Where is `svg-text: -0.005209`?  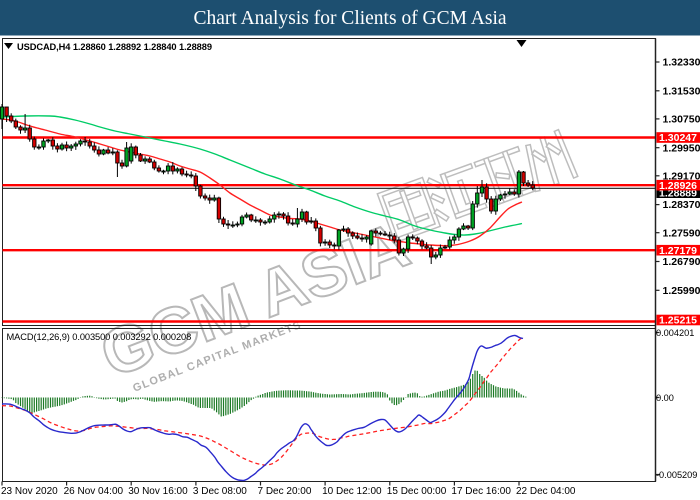 svg-text: -0.005209 is located at coordinates (676, 475).